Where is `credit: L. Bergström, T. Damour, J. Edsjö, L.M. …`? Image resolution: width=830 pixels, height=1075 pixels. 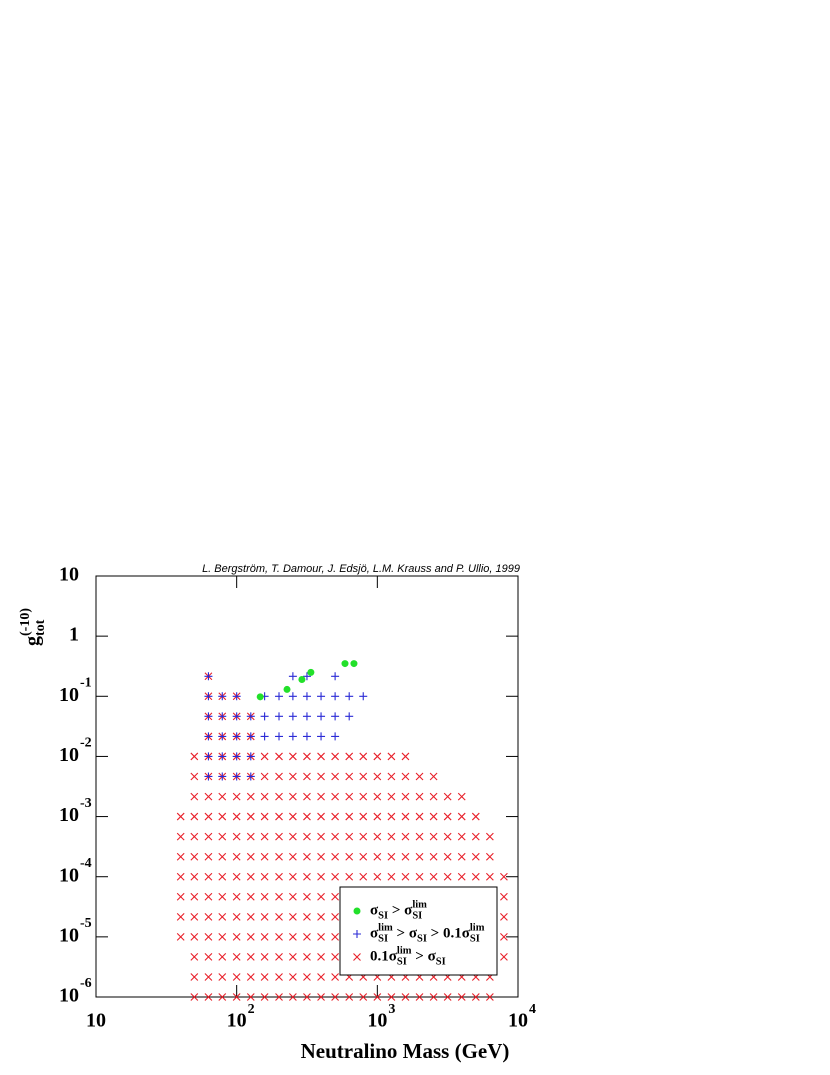
credit: L. Bergström, T. Damour, J. Edsjö, L.M. … is located at coordinates (361, 569).